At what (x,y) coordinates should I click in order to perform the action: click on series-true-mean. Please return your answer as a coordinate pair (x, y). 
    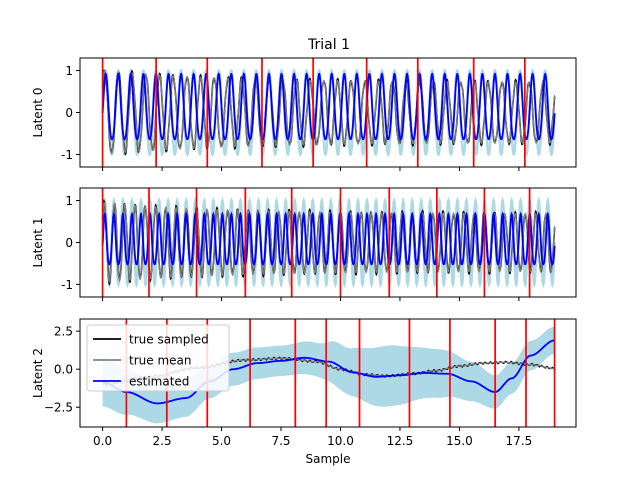
    Looking at the image, I should click on (328, 112).